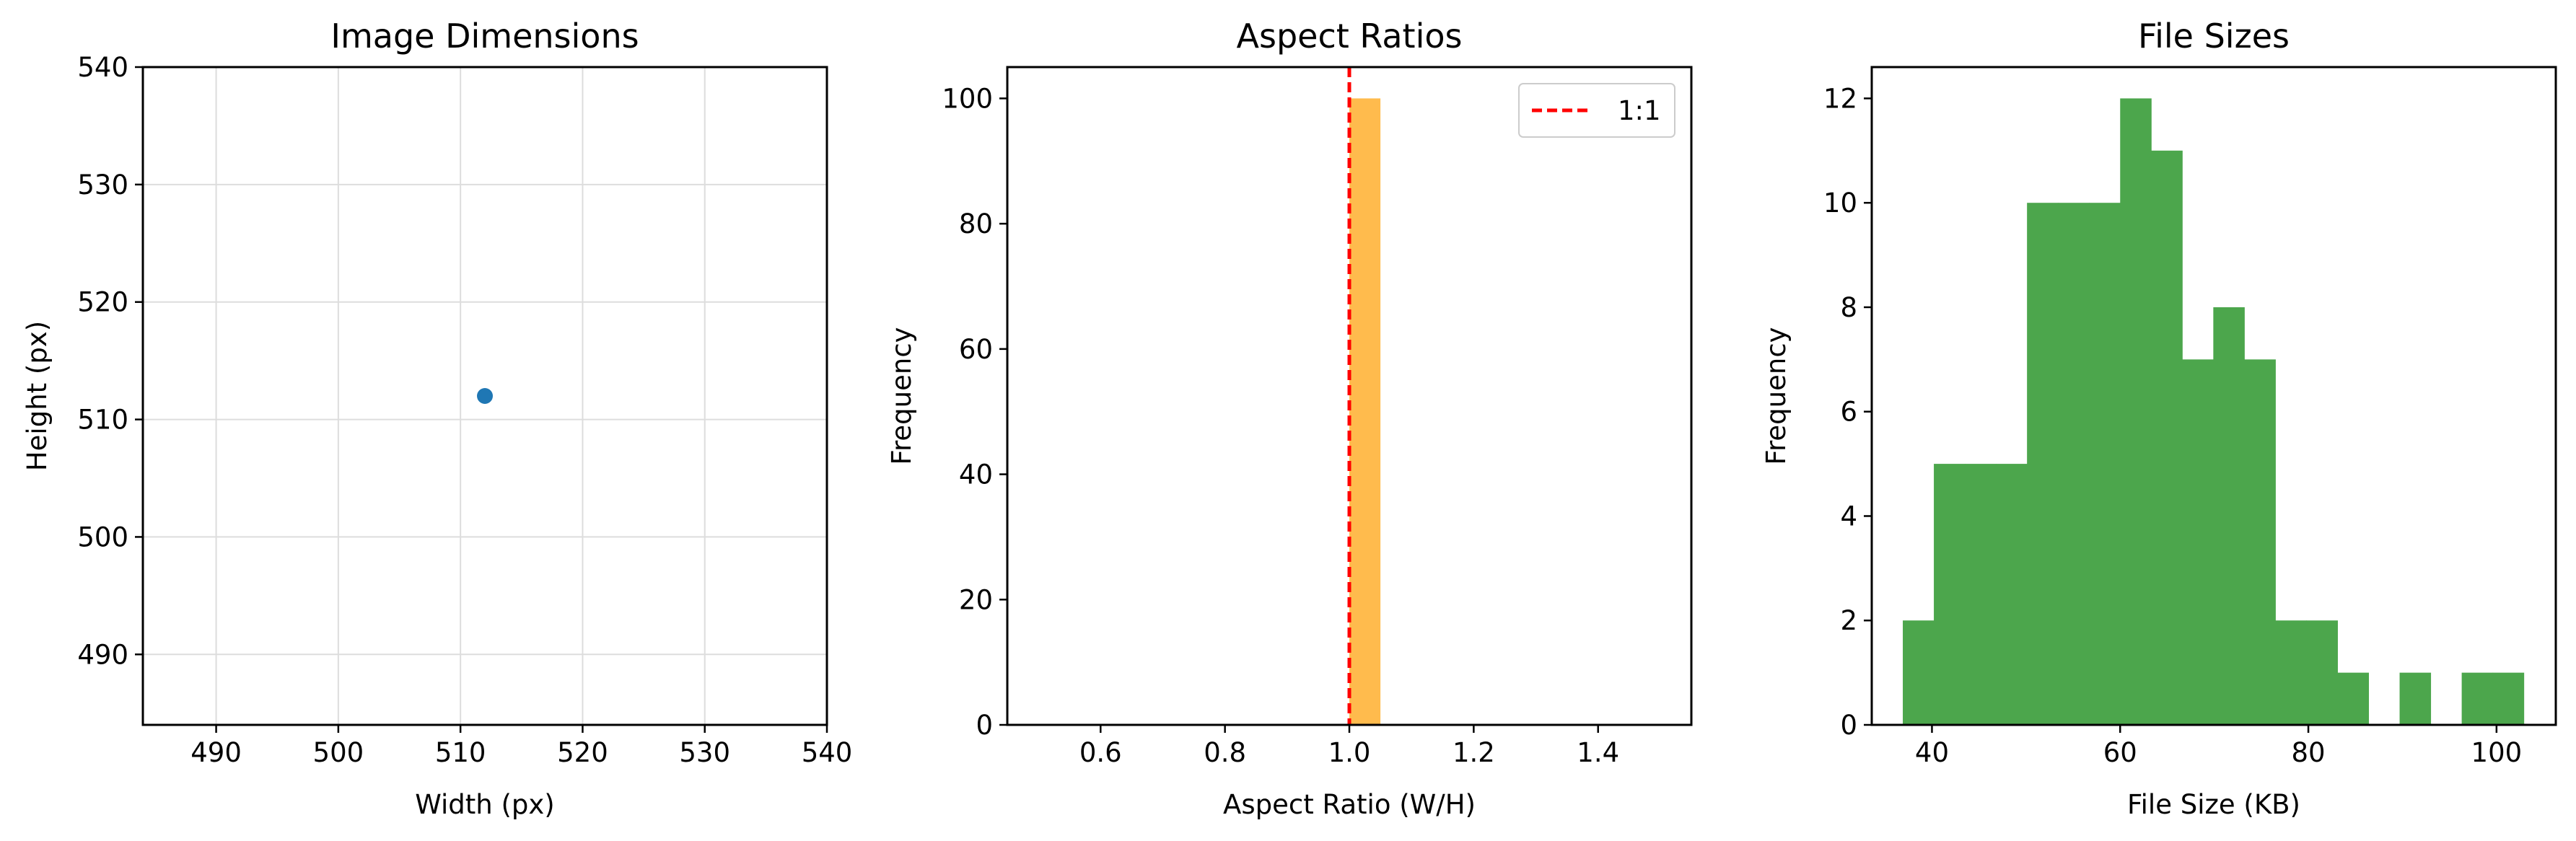  Describe the element at coordinates (1350, 36) in the screenshot. I see `aspect-title: Aspect Ratios` at that location.